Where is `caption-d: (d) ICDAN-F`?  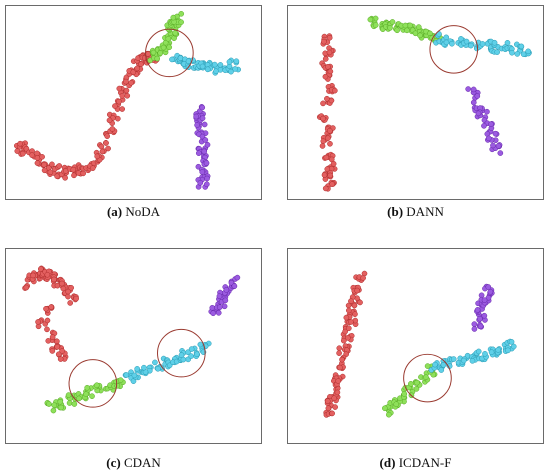
caption-d: (d) ICDAN-F is located at coordinates (415, 462).